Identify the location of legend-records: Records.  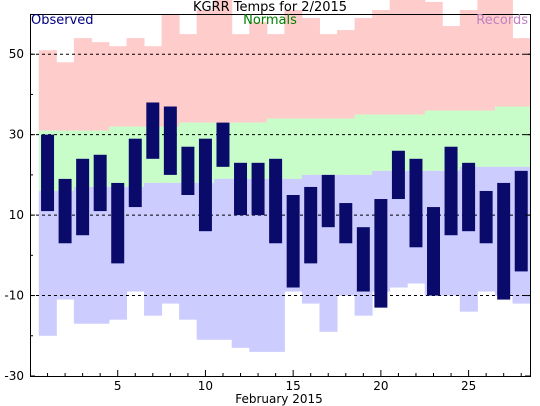
(502, 20).